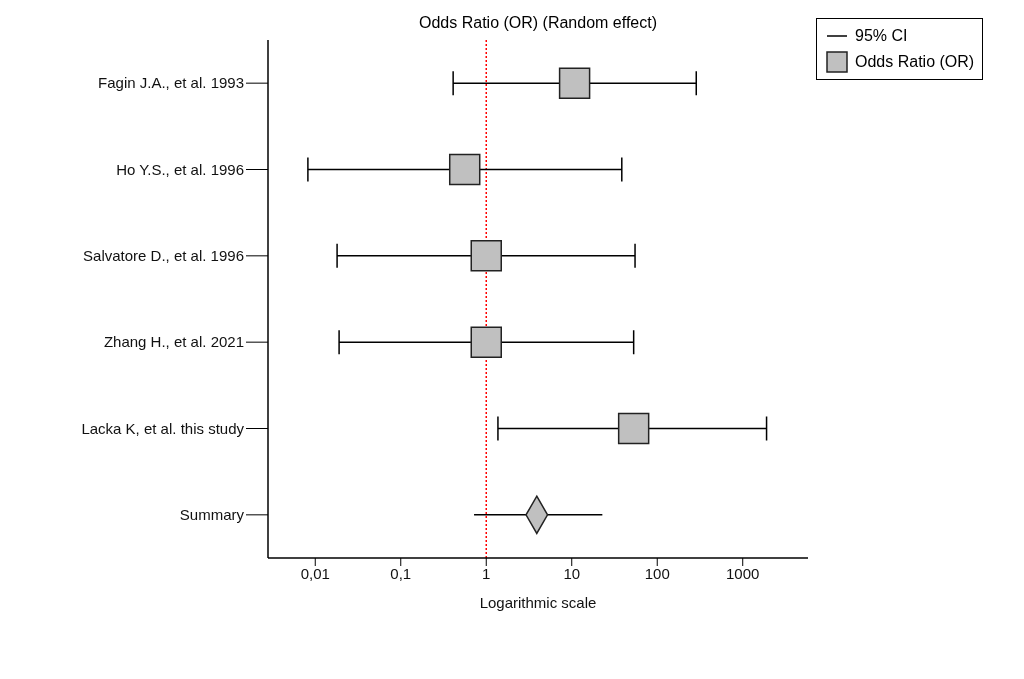  I want to click on chart-title: Odds Ratio (OR) (Random effect), so click(538, 23).